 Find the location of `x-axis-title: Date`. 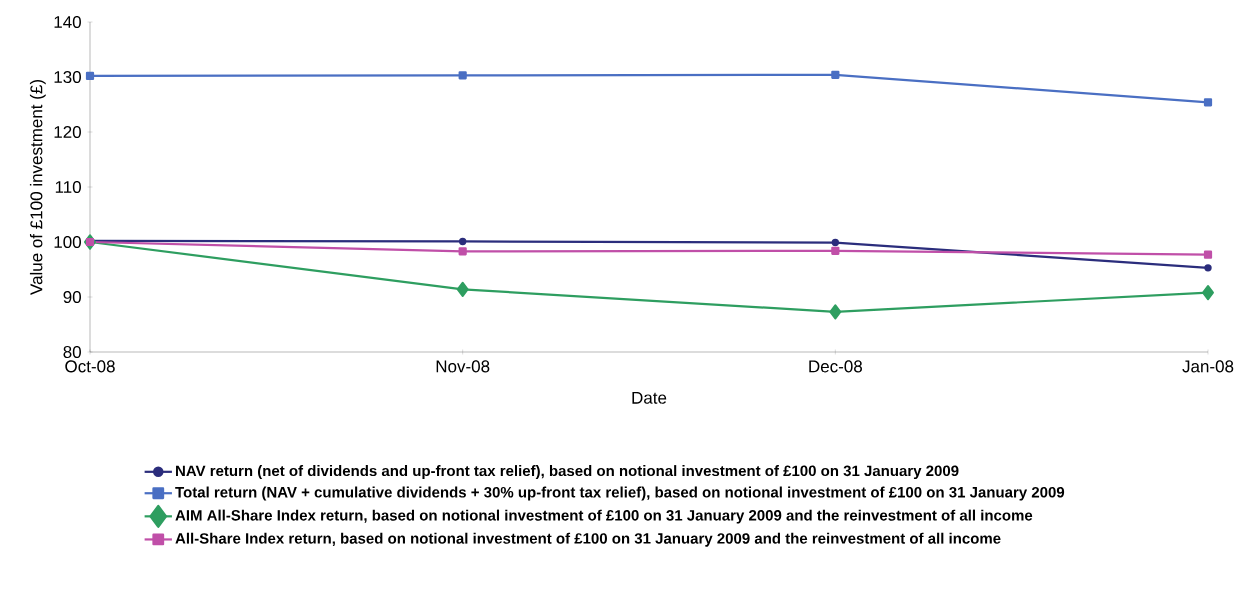

x-axis-title: Date is located at coordinates (649, 397).